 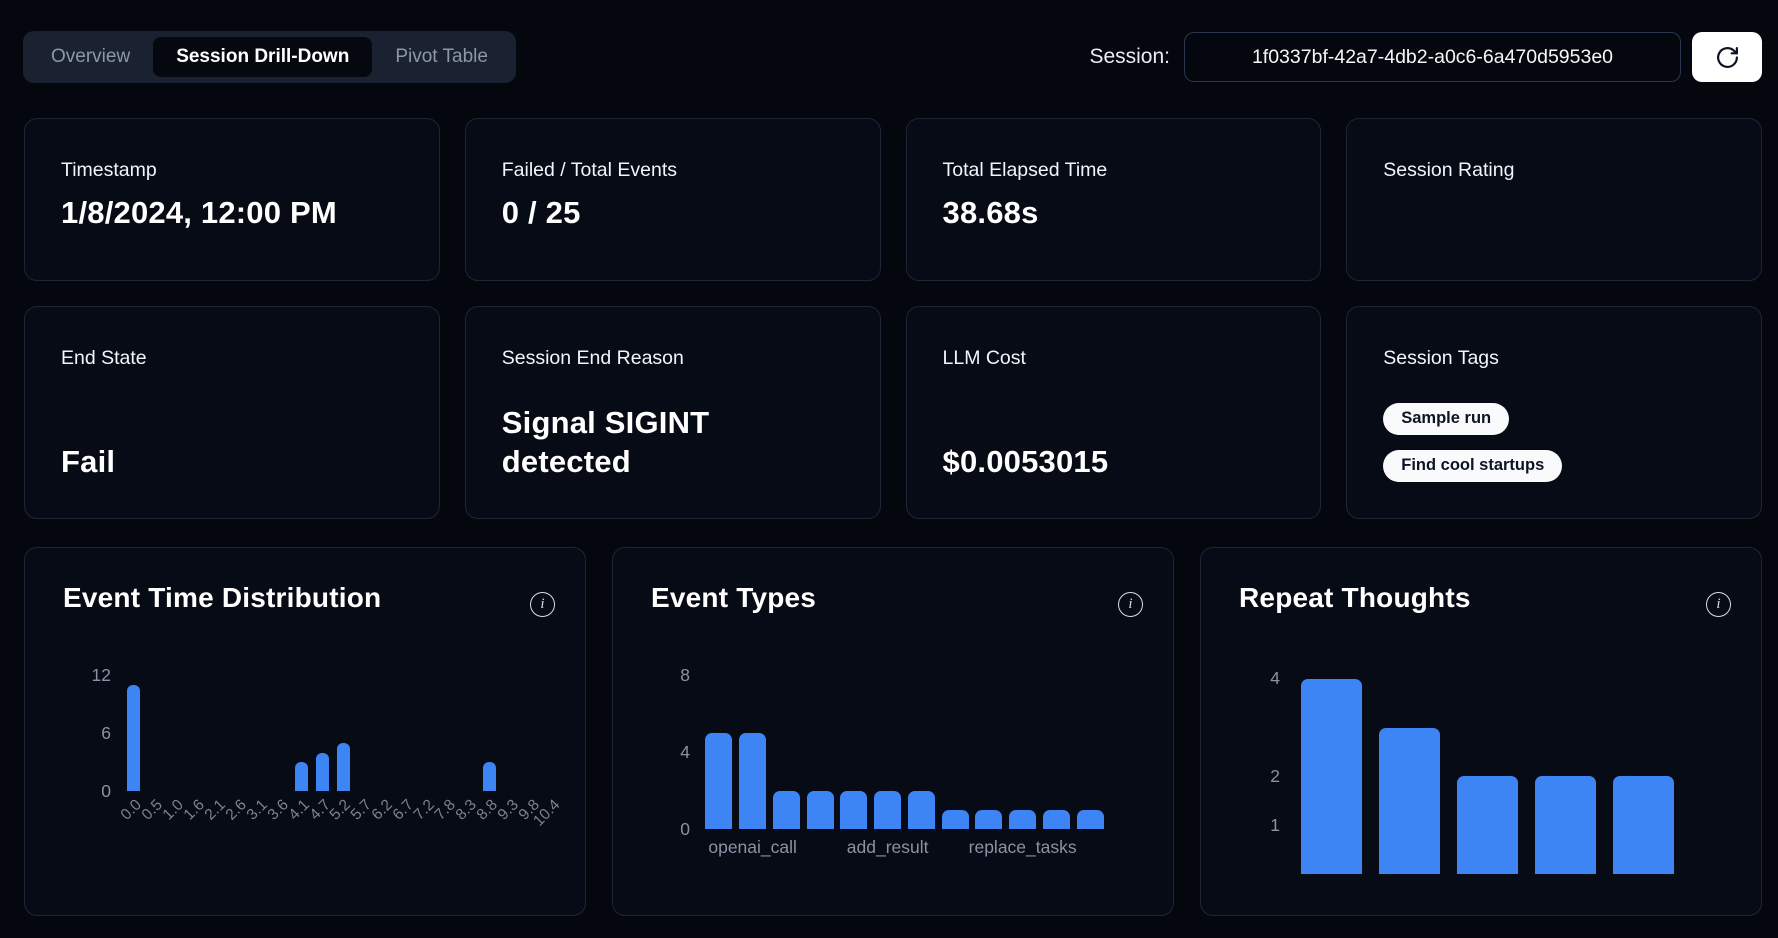 What do you see at coordinates (1554, 199) in the screenshot?
I see `stat-card-session-rating: Session Rating` at bounding box center [1554, 199].